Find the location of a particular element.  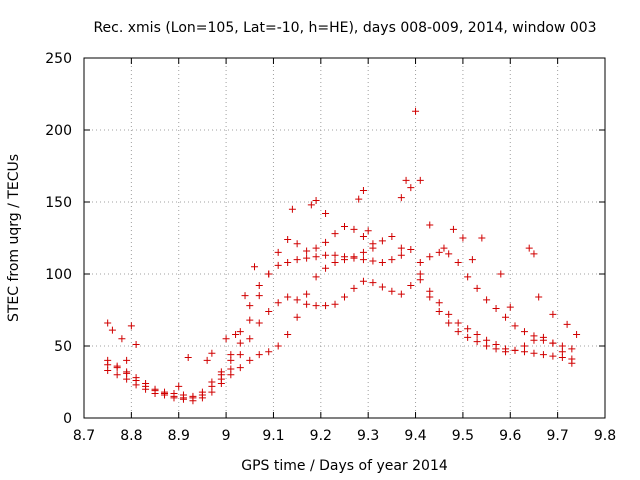

y-tick-label: 250 is located at coordinates (58, 59).